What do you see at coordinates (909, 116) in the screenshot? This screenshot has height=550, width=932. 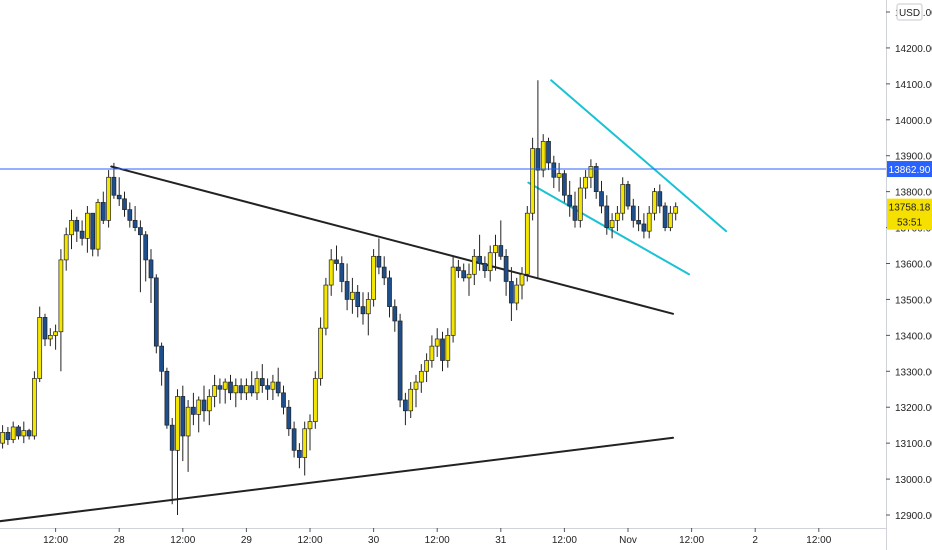 I see `price-badges: USD 13862.90 13758.18 53:51` at bounding box center [909, 116].